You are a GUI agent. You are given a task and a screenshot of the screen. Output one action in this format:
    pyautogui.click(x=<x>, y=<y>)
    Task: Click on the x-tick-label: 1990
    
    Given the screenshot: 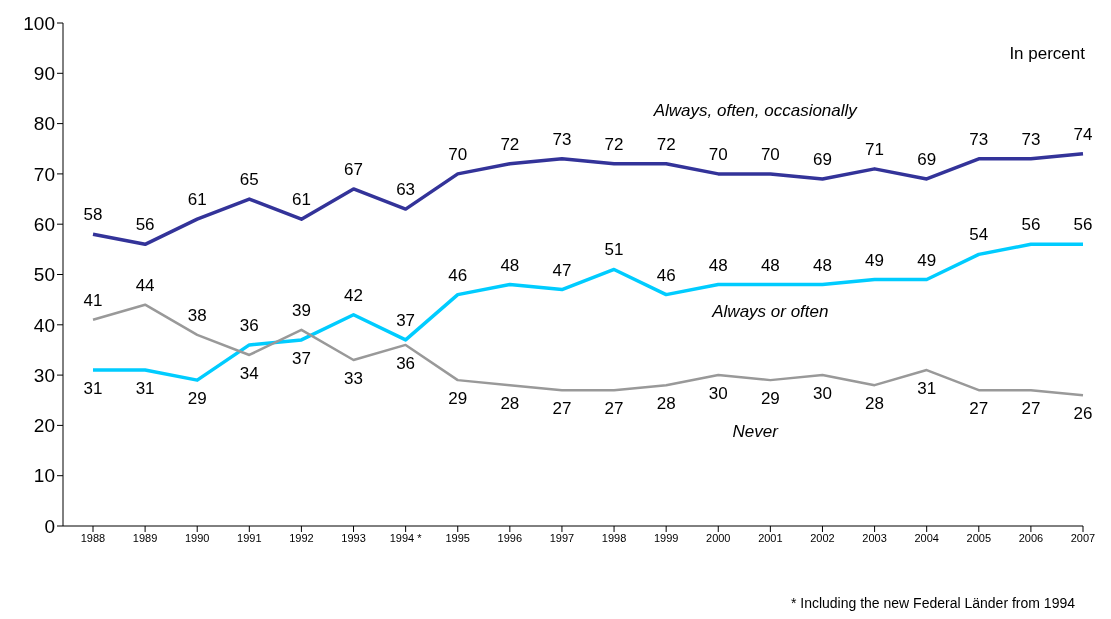 What is the action you would take?
    pyautogui.click(x=197, y=537)
    